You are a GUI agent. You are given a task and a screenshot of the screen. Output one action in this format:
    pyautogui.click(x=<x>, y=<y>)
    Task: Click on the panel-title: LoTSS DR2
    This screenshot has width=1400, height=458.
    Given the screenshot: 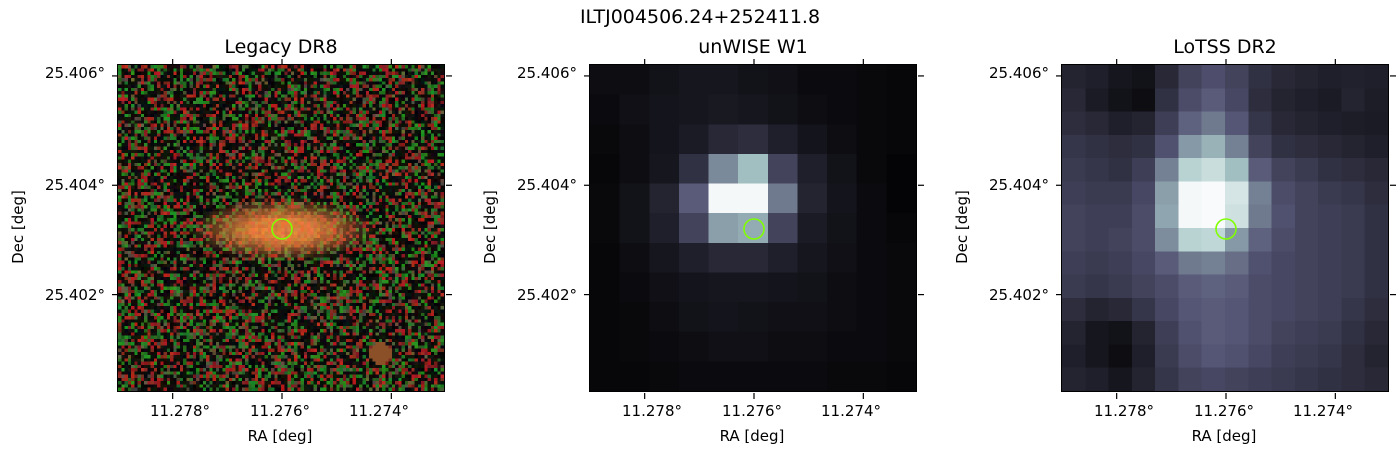 What is the action you would take?
    pyautogui.click(x=1225, y=47)
    